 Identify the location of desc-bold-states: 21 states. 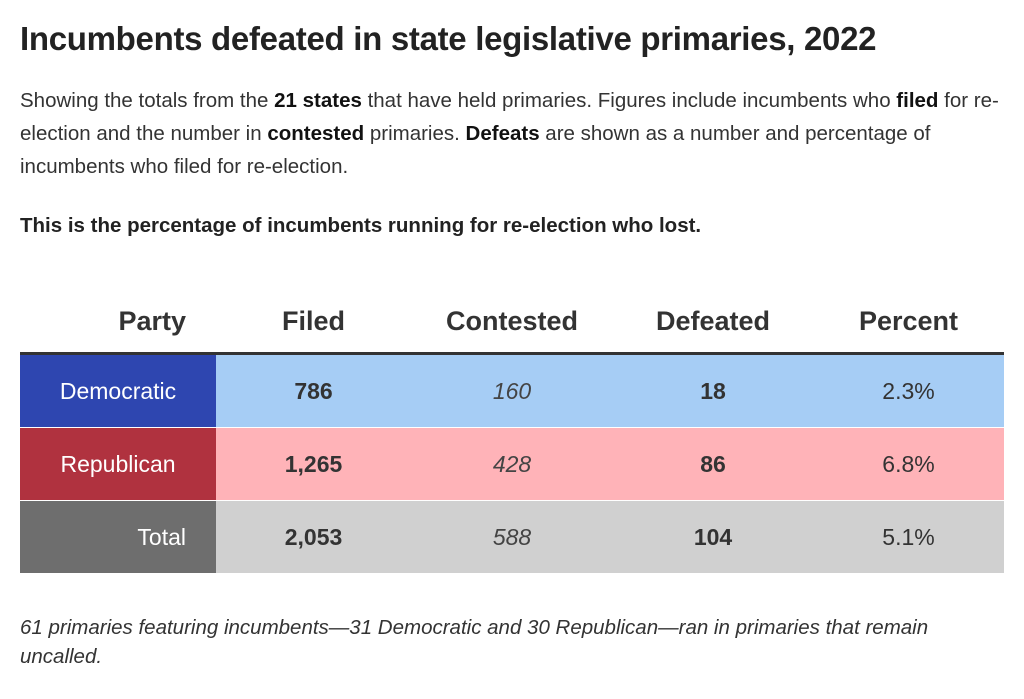
(318, 100).